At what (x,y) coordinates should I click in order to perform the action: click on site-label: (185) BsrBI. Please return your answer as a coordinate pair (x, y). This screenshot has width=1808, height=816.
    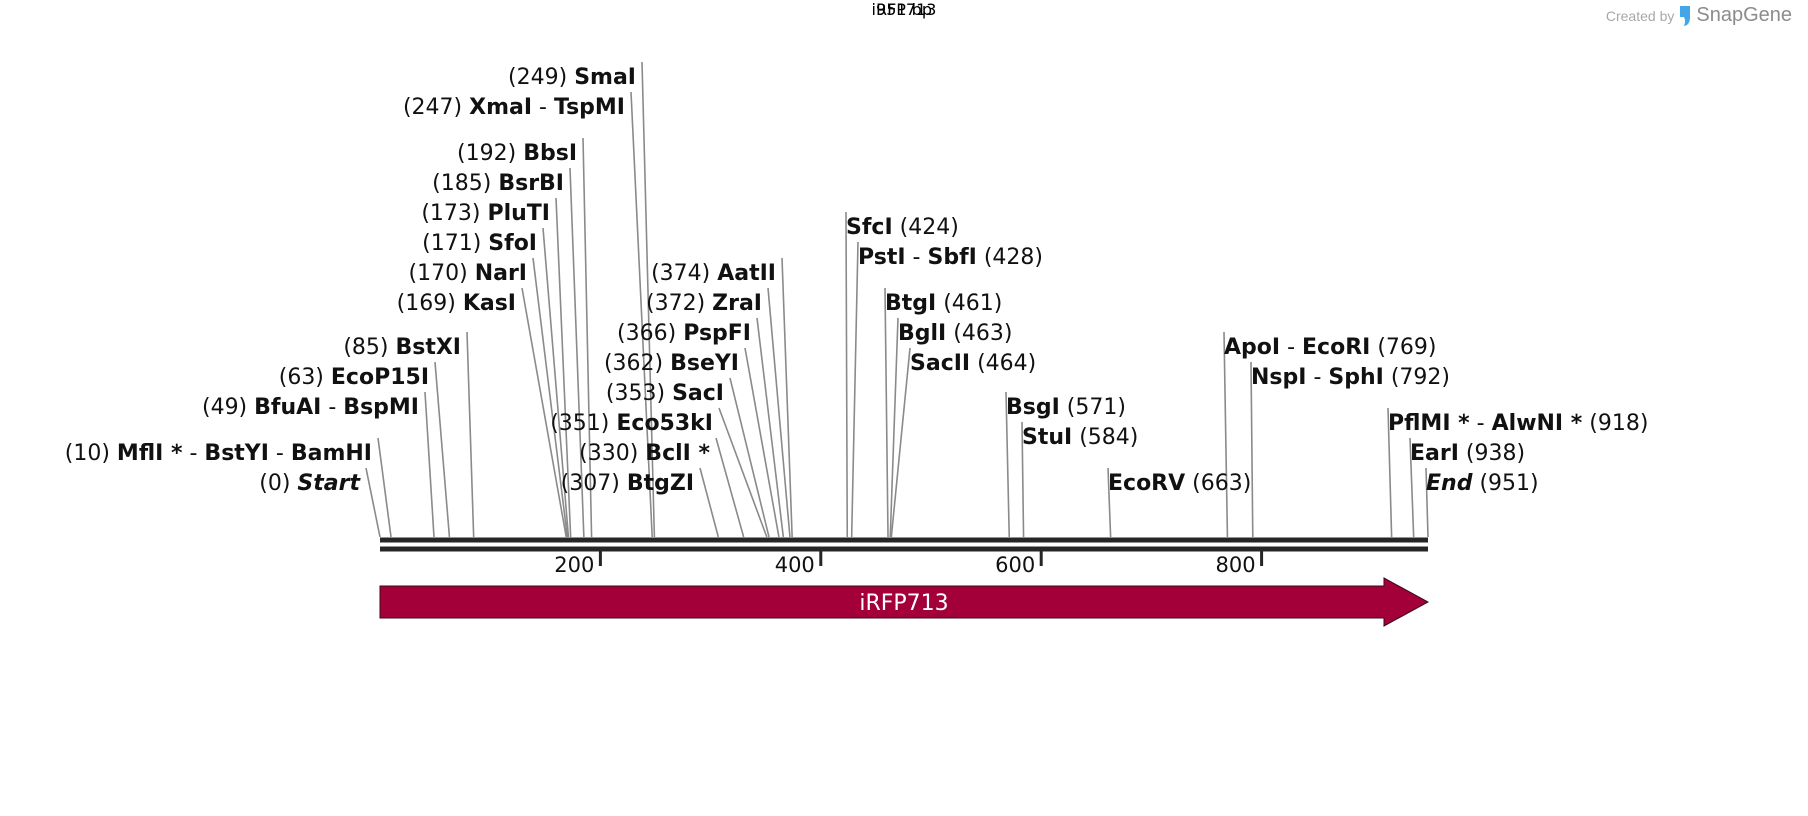
    Looking at the image, I should click on (498, 183).